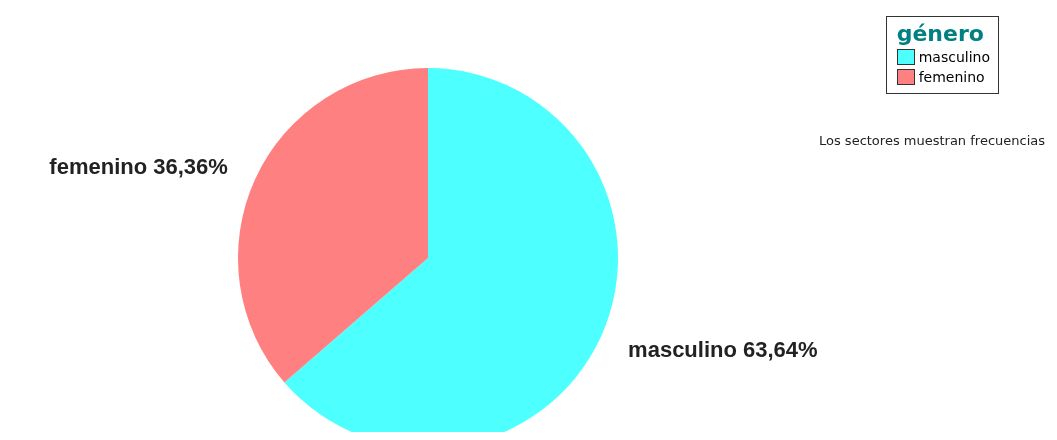 The height and width of the screenshot is (440, 1057). What do you see at coordinates (98, 167) in the screenshot?
I see `slice-label: femenino` at bounding box center [98, 167].